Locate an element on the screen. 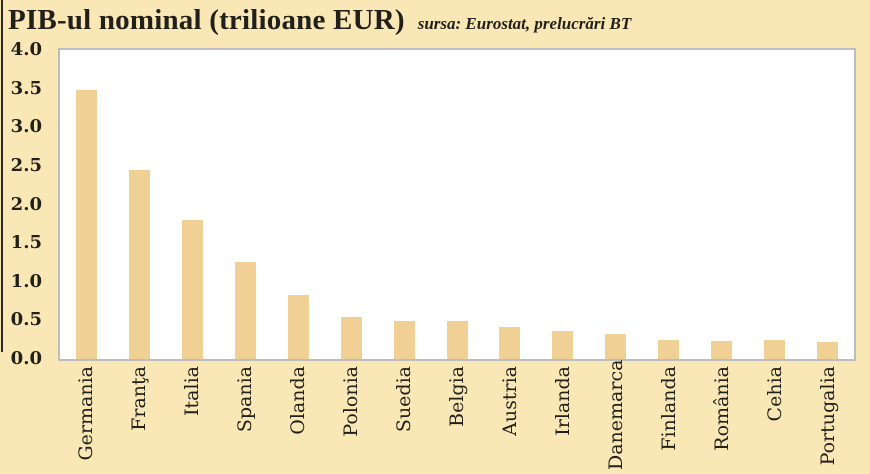 This screenshot has width=870, height=474. bar-germania is located at coordinates (86, 224).